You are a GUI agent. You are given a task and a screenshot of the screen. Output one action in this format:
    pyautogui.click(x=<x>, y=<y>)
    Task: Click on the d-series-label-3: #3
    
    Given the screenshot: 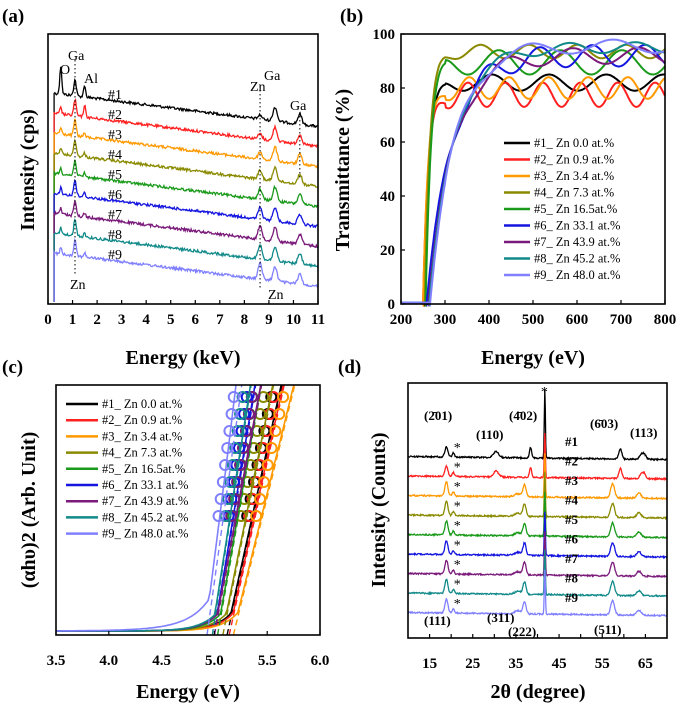 What is the action you would take?
    pyautogui.click(x=572, y=480)
    